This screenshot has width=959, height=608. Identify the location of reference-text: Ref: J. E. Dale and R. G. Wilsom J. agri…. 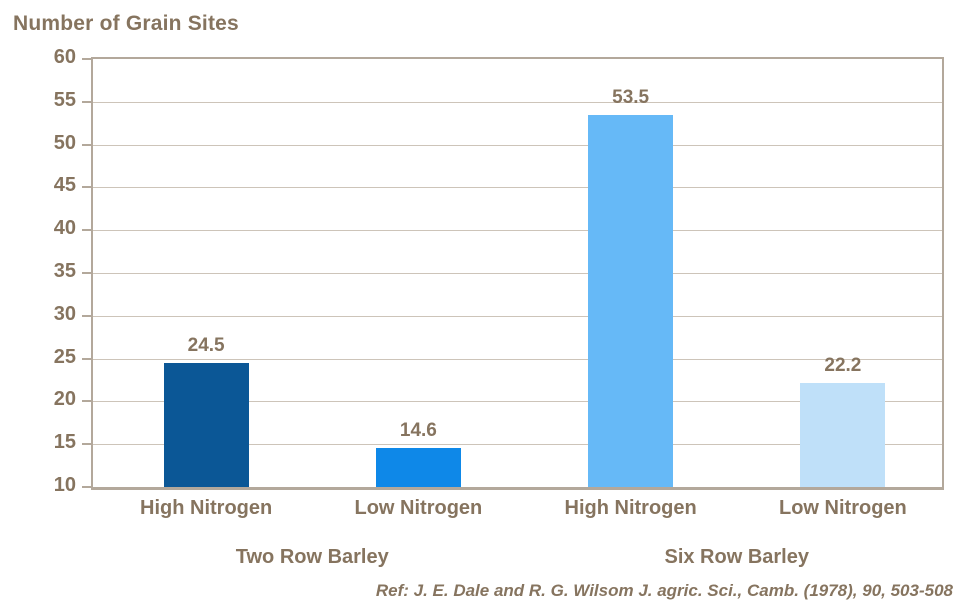
(664, 590).